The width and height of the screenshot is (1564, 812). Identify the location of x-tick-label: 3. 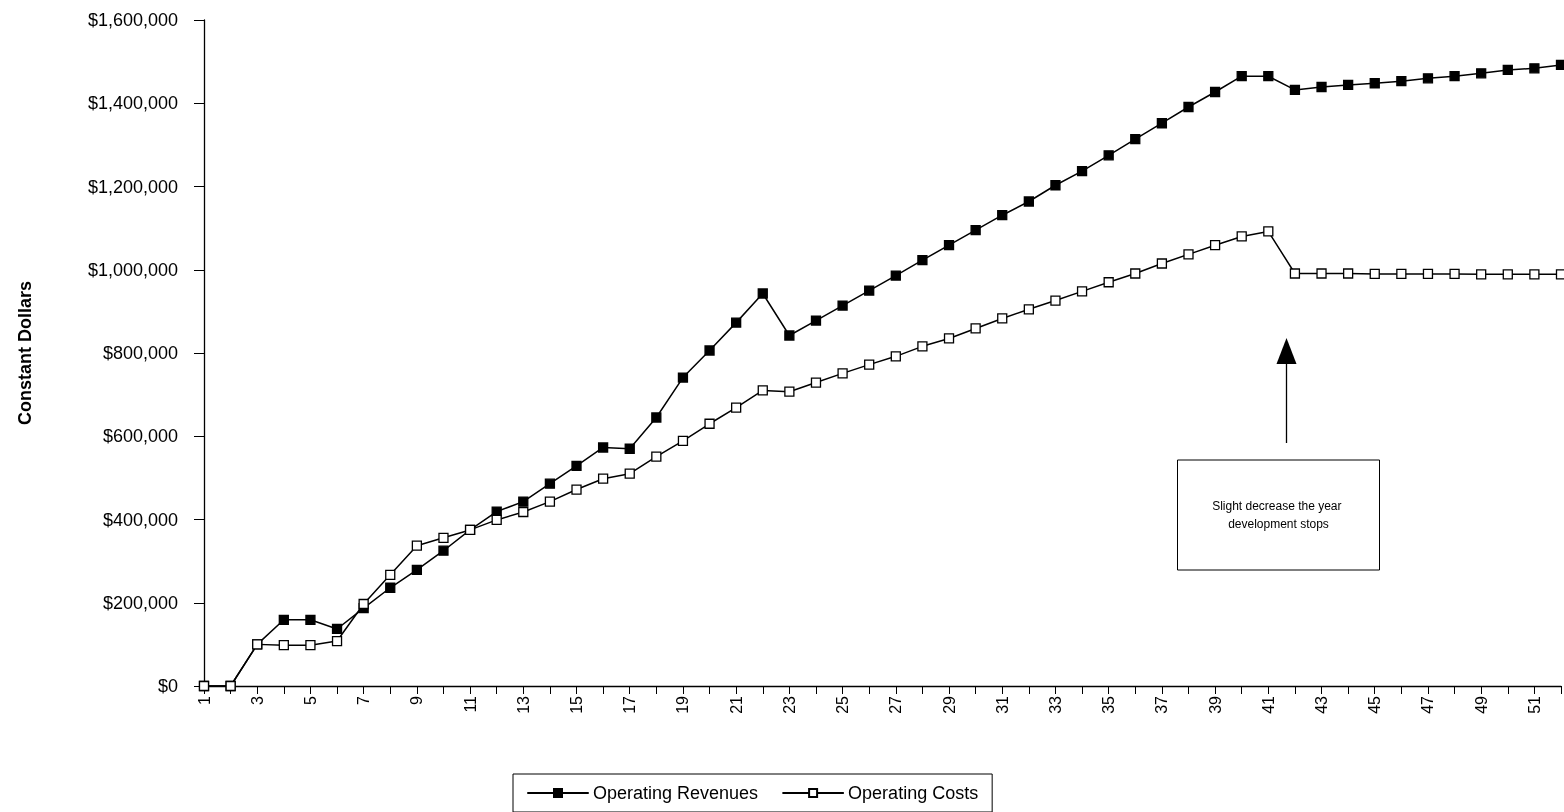
(257, 700).